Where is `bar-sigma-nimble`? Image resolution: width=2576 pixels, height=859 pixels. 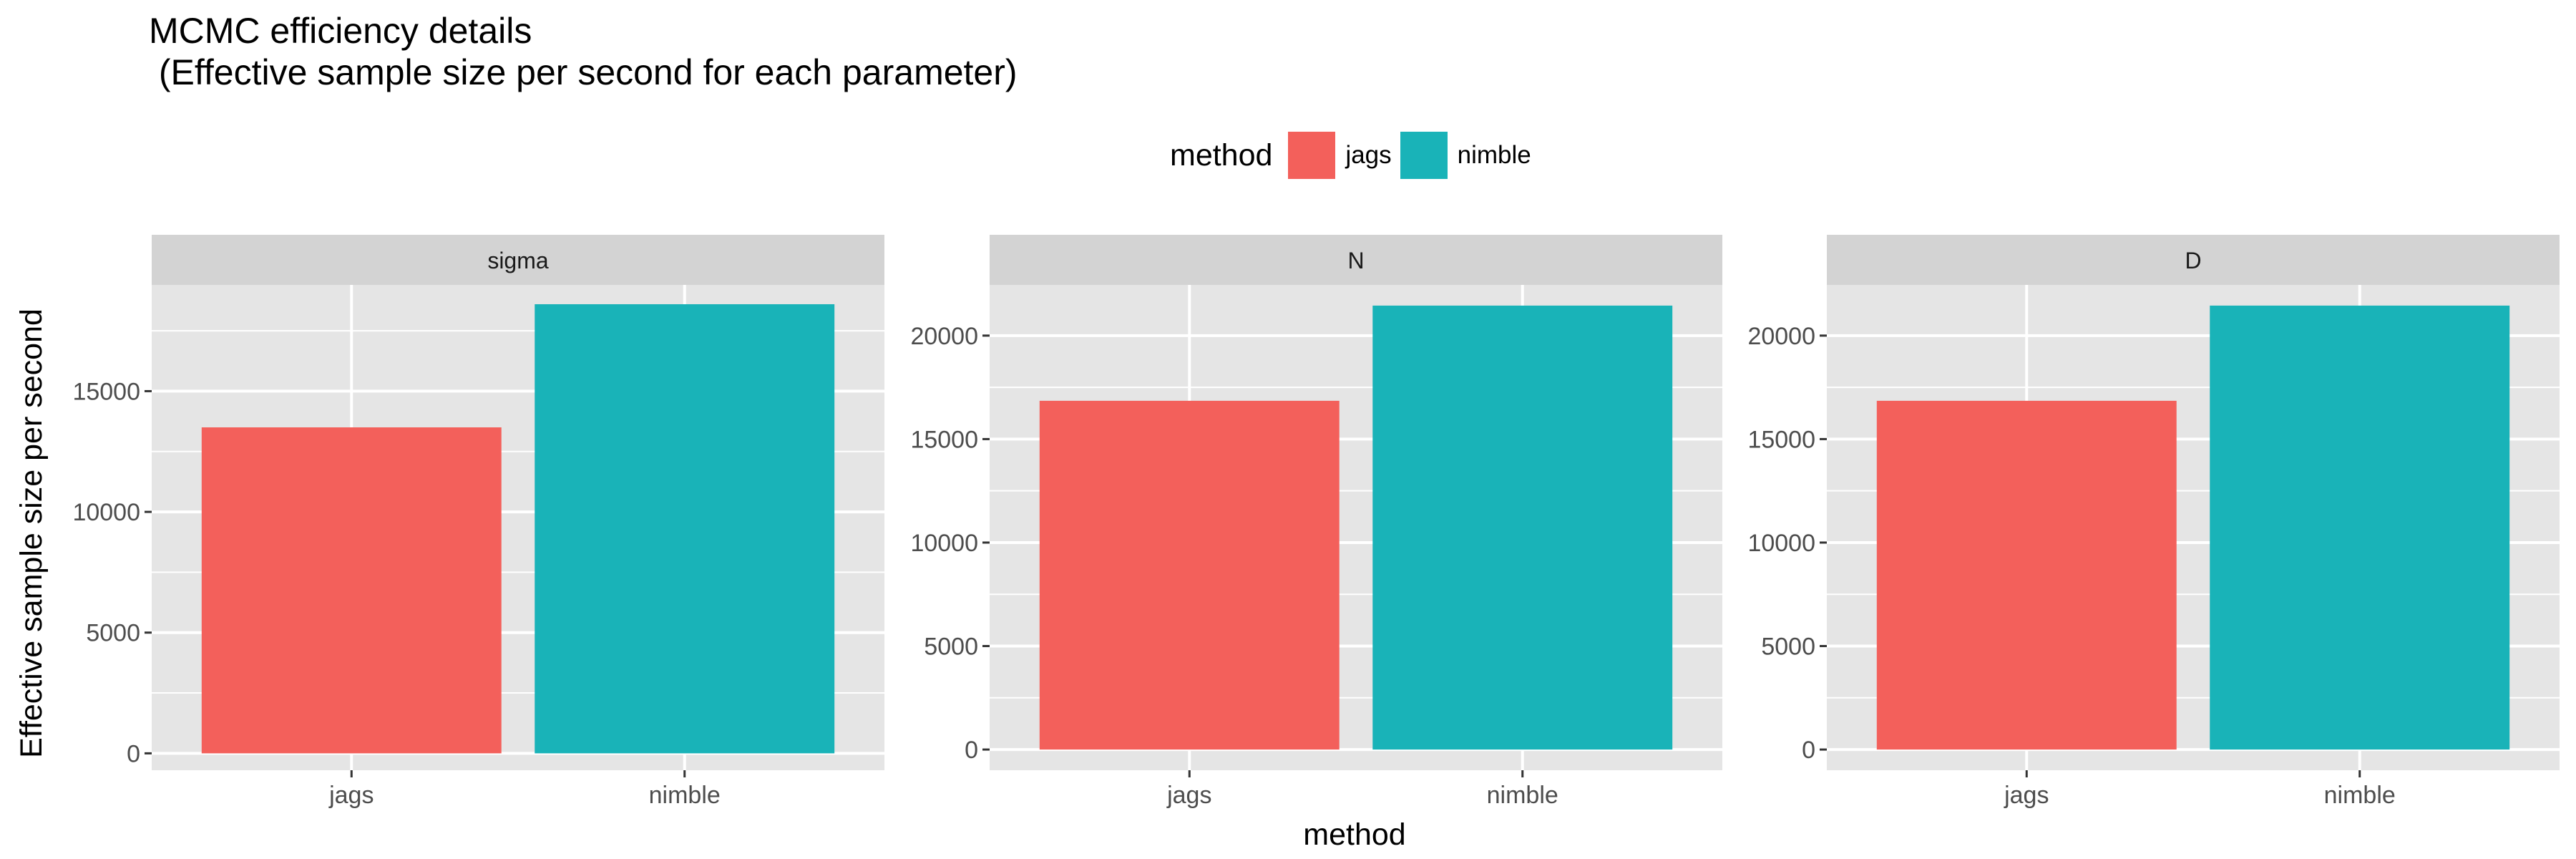
bar-sigma-nimble is located at coordinates (685, 529).